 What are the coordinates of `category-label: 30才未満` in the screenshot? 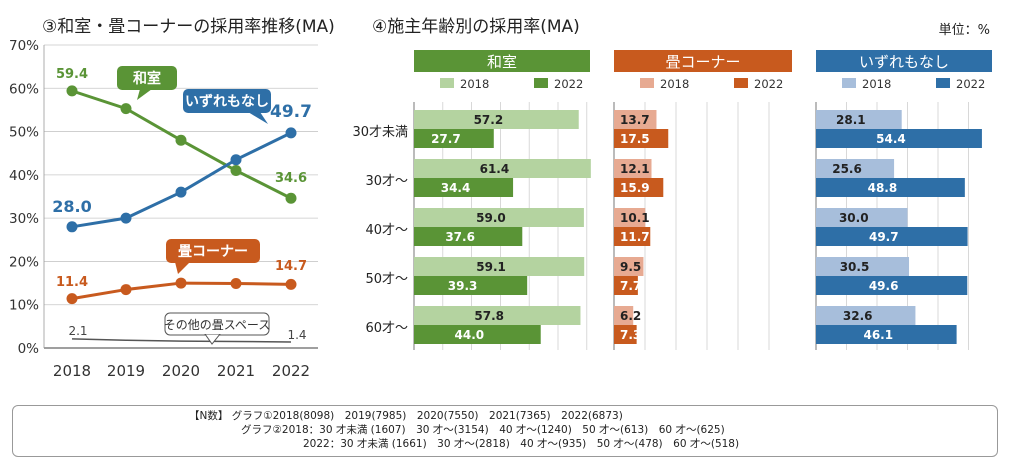 It's located at (380, 132).